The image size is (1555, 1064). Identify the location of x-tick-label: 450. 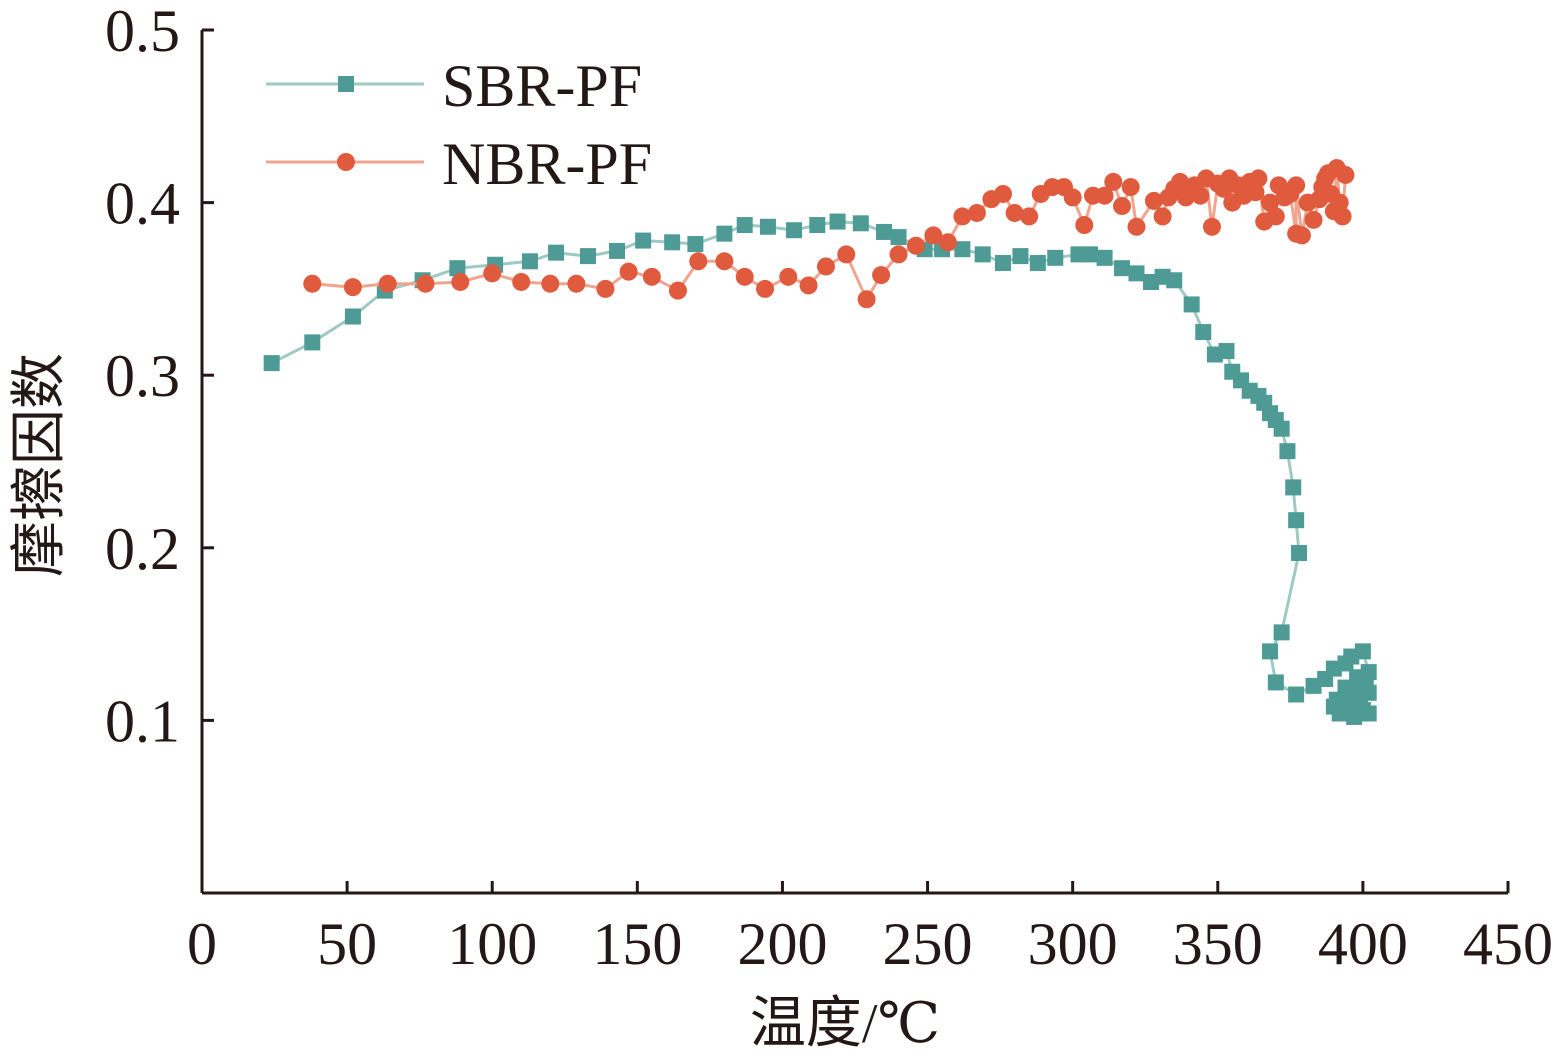
(1508, 944).